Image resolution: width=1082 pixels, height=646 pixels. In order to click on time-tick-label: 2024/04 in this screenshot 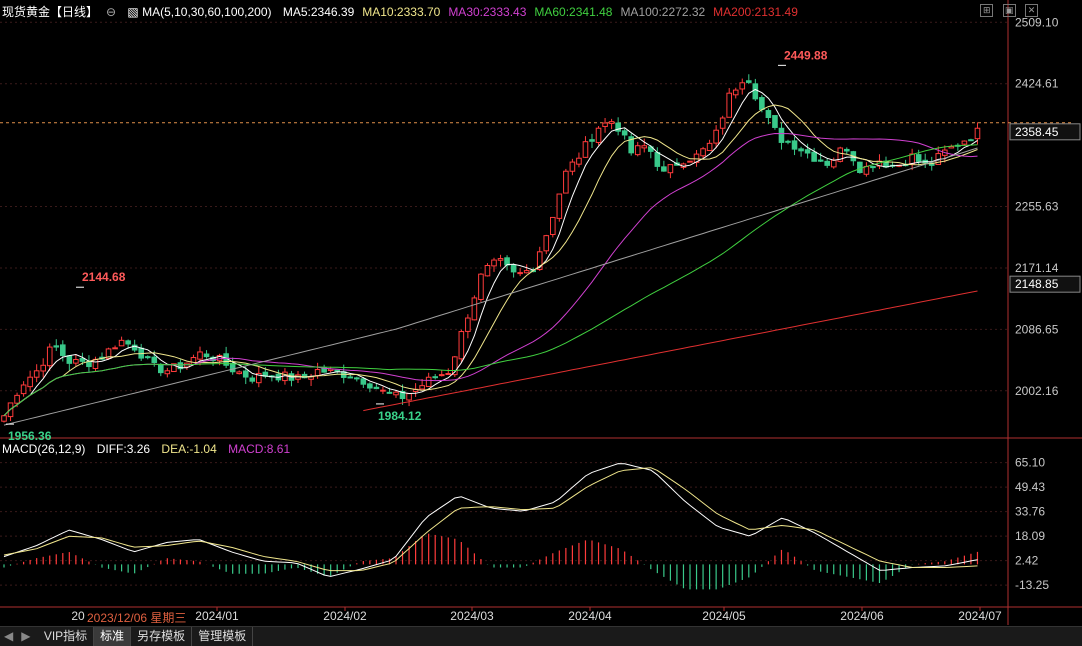, I will do `click(590, 616)`.